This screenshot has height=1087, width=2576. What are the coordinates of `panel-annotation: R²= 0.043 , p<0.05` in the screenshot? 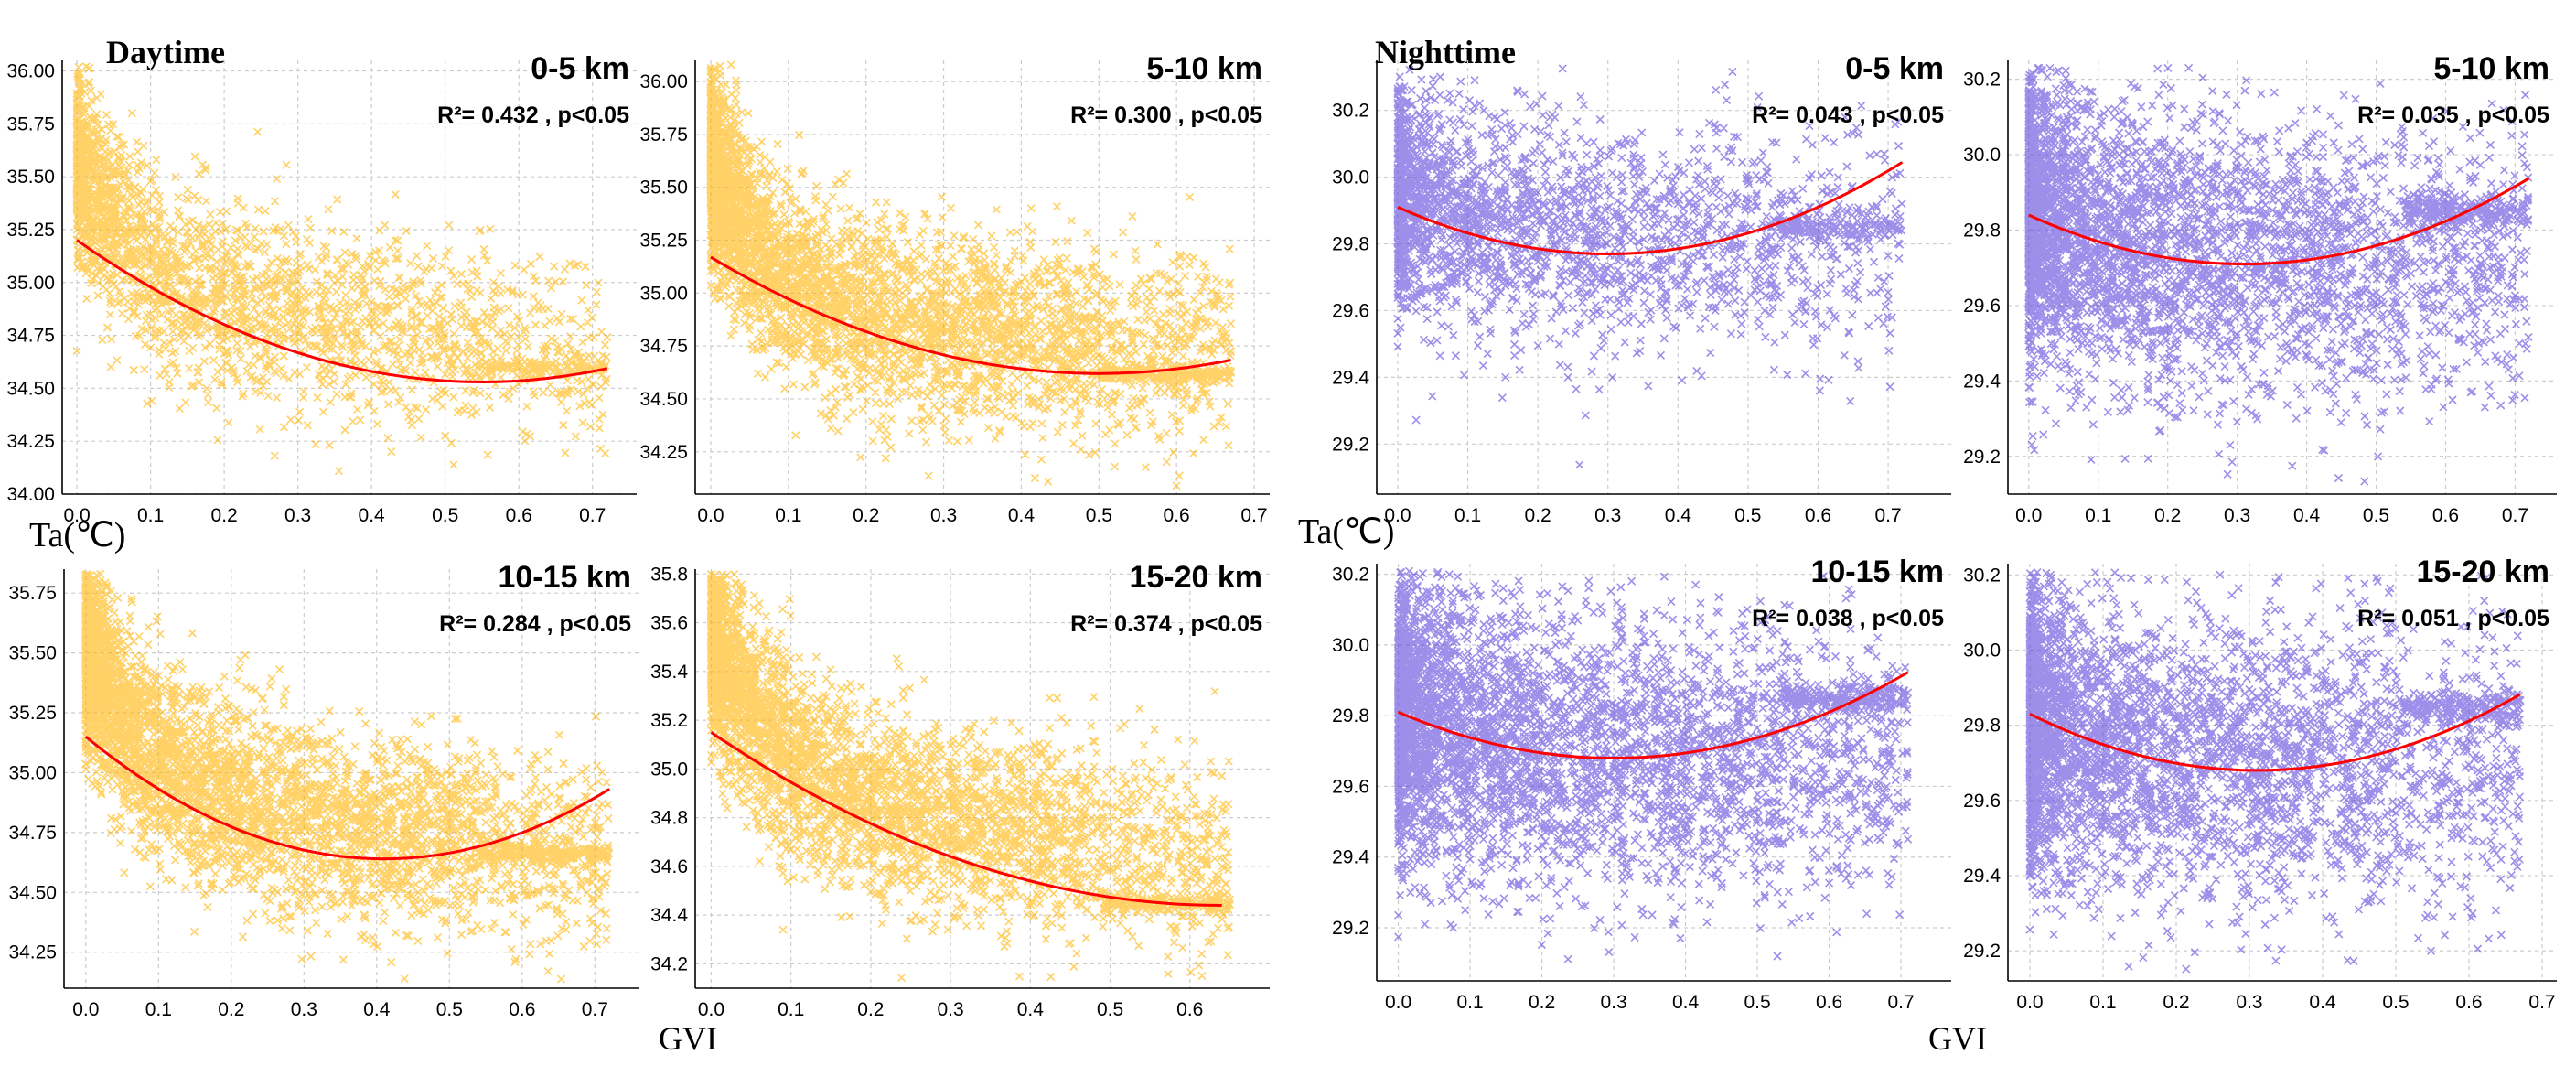 It's located at (1848, 115).